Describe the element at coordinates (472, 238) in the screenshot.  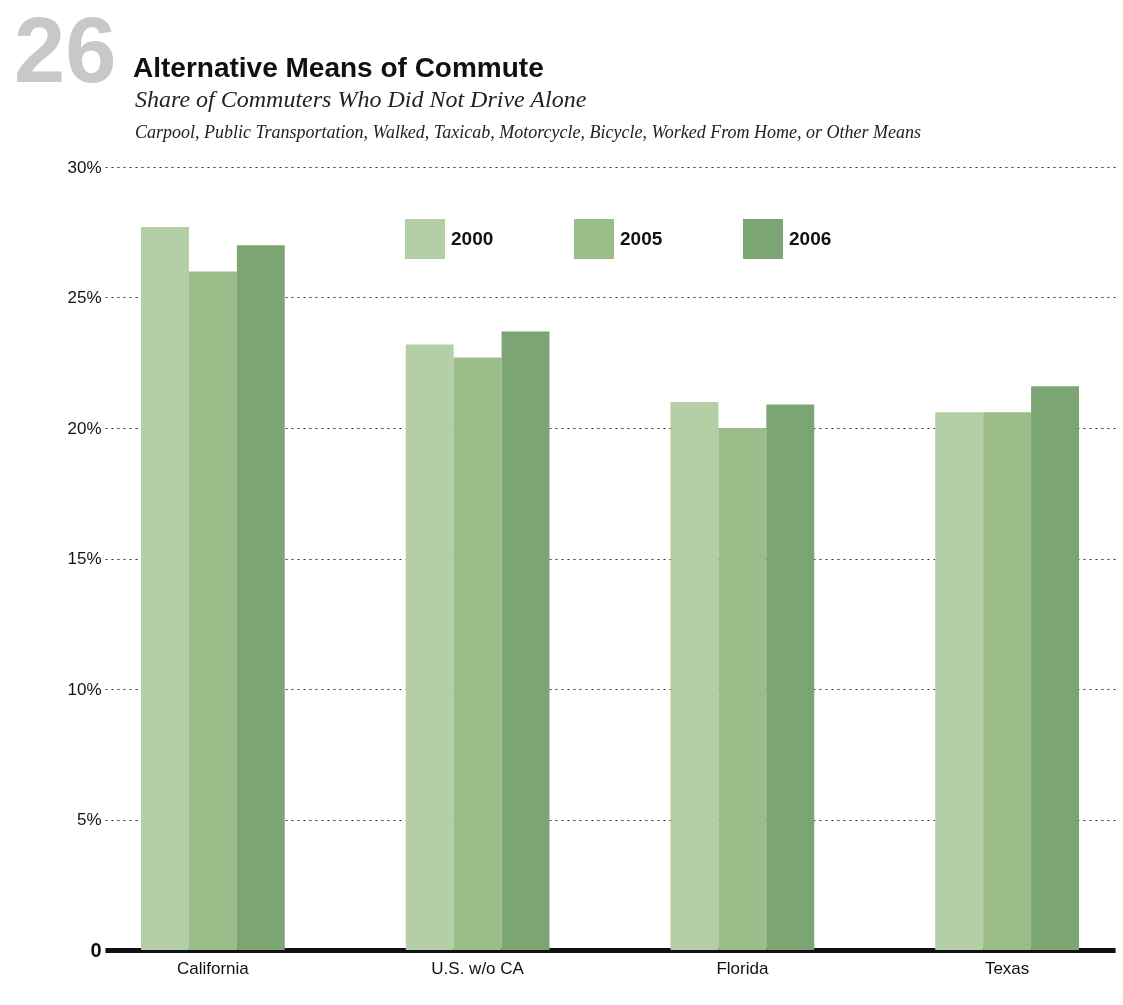
I see `legend-label: 2000` at that location.